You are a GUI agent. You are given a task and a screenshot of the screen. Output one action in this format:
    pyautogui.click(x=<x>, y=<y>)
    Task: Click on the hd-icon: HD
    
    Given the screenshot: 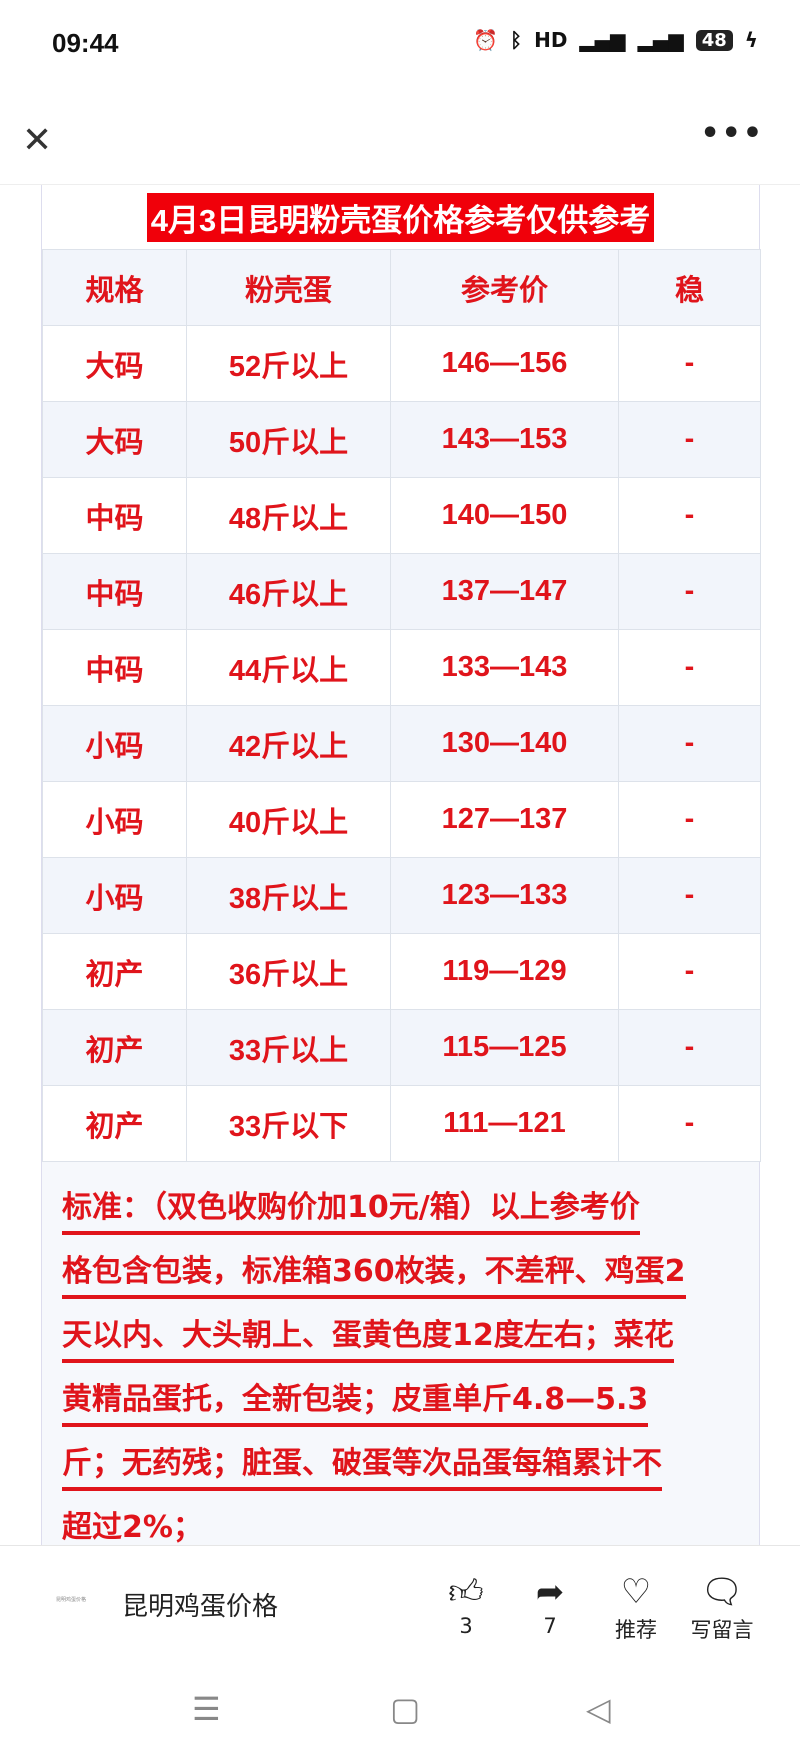 What is the action you would take?
    pyautogui.click(x=551, y=40)
    